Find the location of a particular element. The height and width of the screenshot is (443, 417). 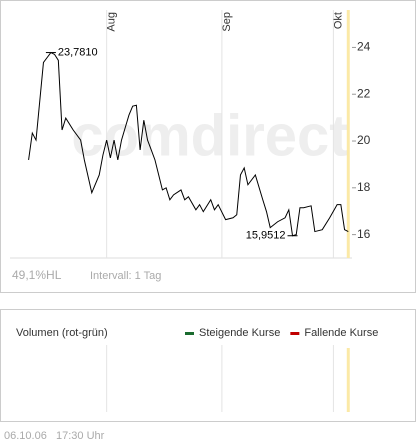

x-tick-label: Aug is located at coordinates (112, 22).